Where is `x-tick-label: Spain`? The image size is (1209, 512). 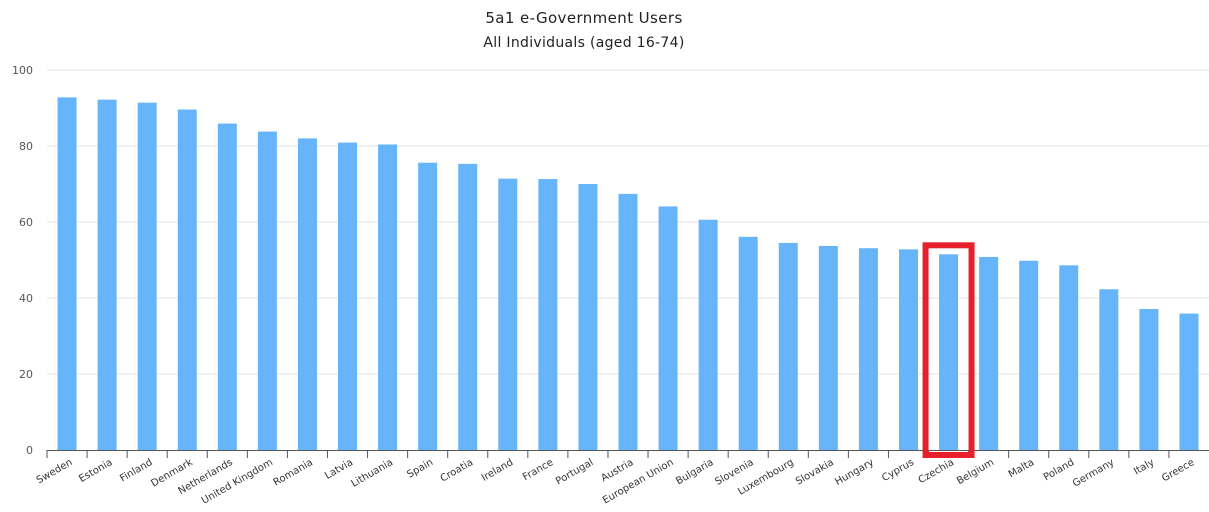 x-tick-label: Spain is located at coordinates (420, 469).